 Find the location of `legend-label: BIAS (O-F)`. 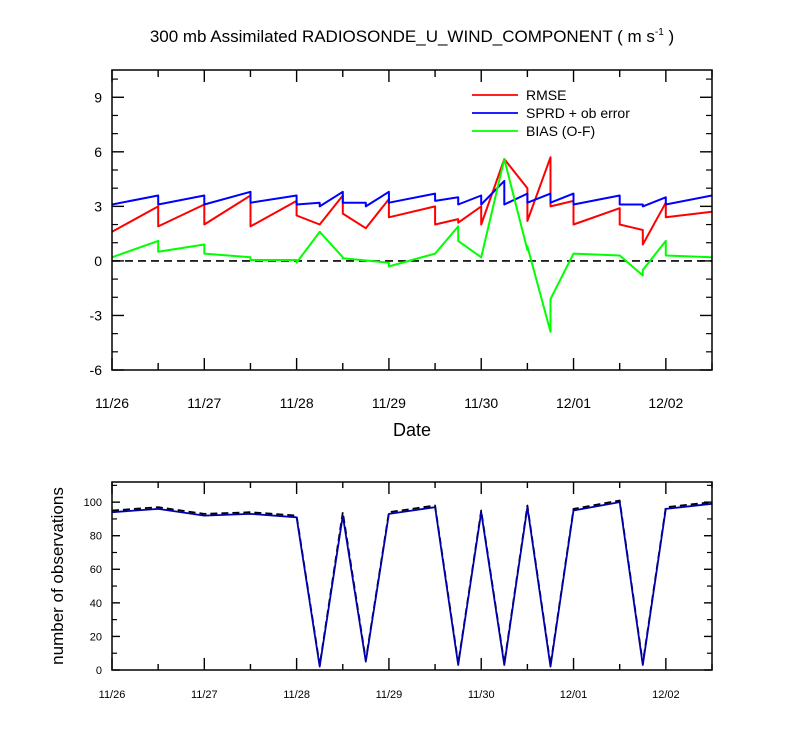

legend-label: BIAS (O-F) is located at coordinates (560, 131).